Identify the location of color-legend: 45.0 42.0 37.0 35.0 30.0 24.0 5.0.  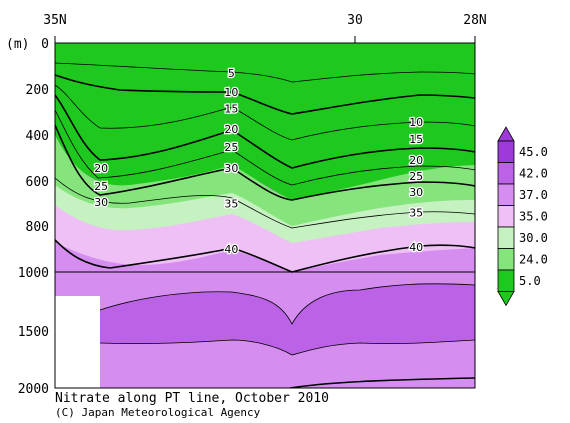
(522, 216).